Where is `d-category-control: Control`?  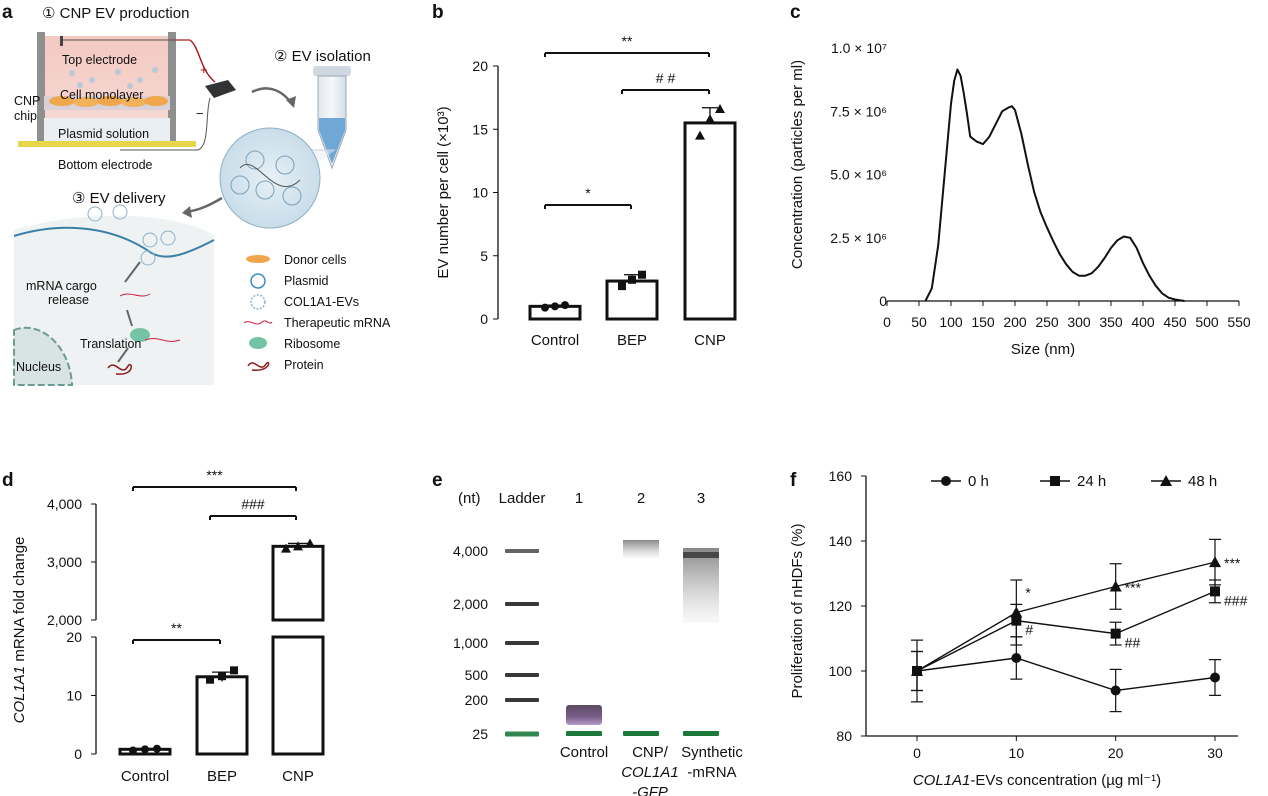
d-category-control: Control is located at coordinates (145, 776).